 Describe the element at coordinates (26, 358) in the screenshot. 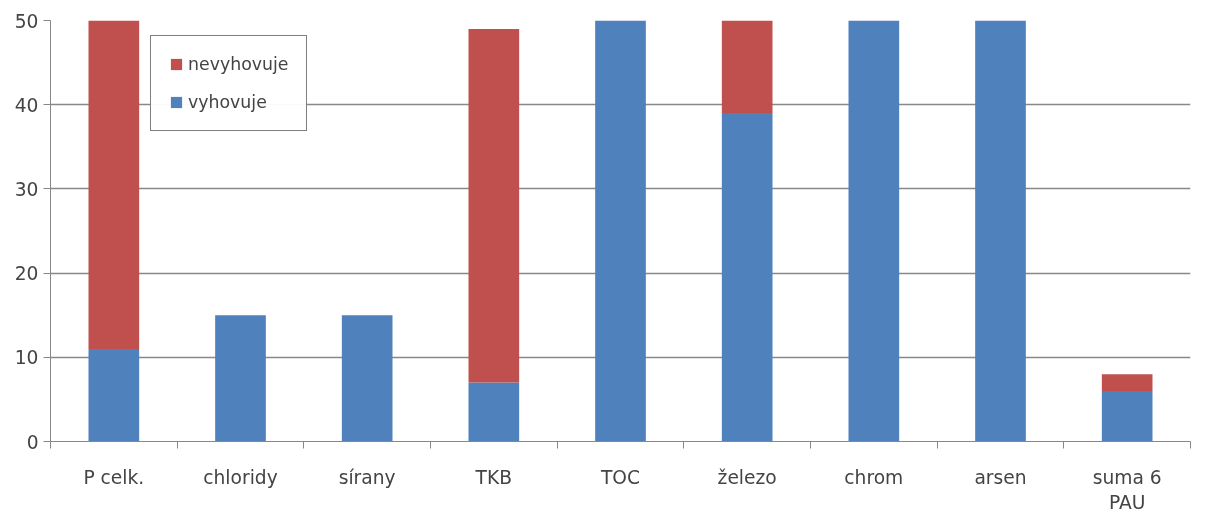

I see `y-tick-label: 10` at that location.